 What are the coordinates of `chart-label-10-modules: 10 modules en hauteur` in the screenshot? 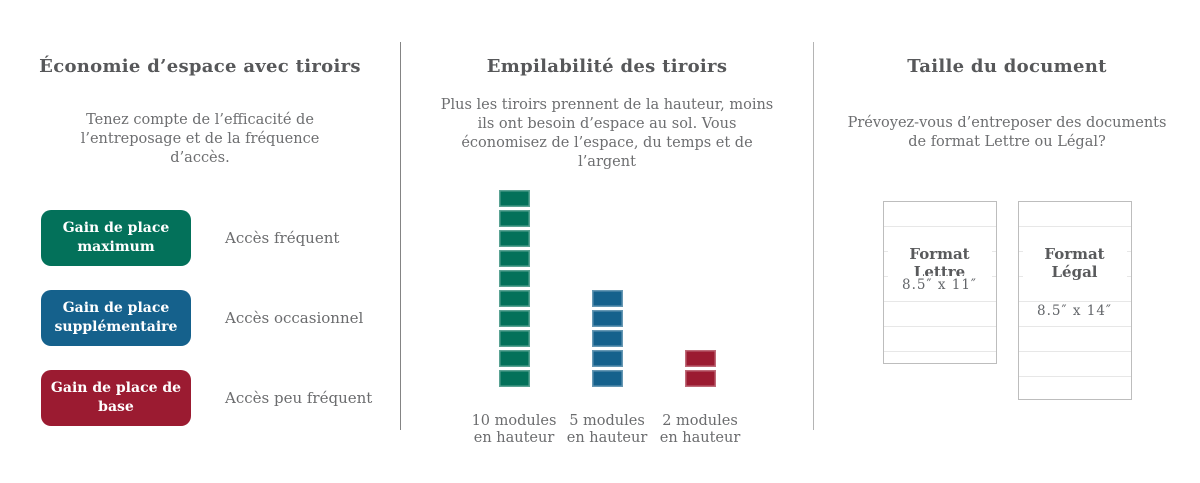 It's located at (514, 429).